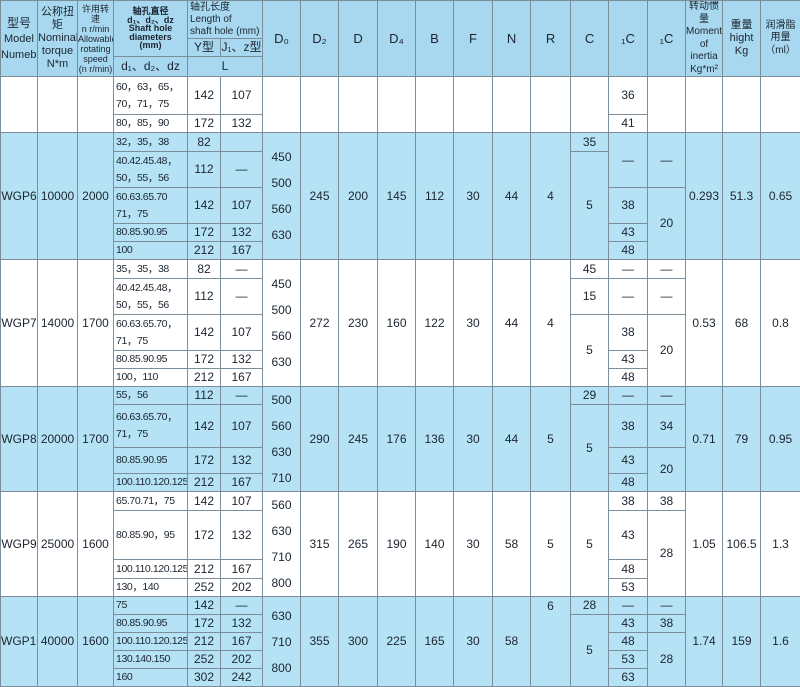 The width and height of the screenshot is (800, 687). Describe the element at coordinates (435, 439) in the screenshot. I see `table-cell: 136` at that location.